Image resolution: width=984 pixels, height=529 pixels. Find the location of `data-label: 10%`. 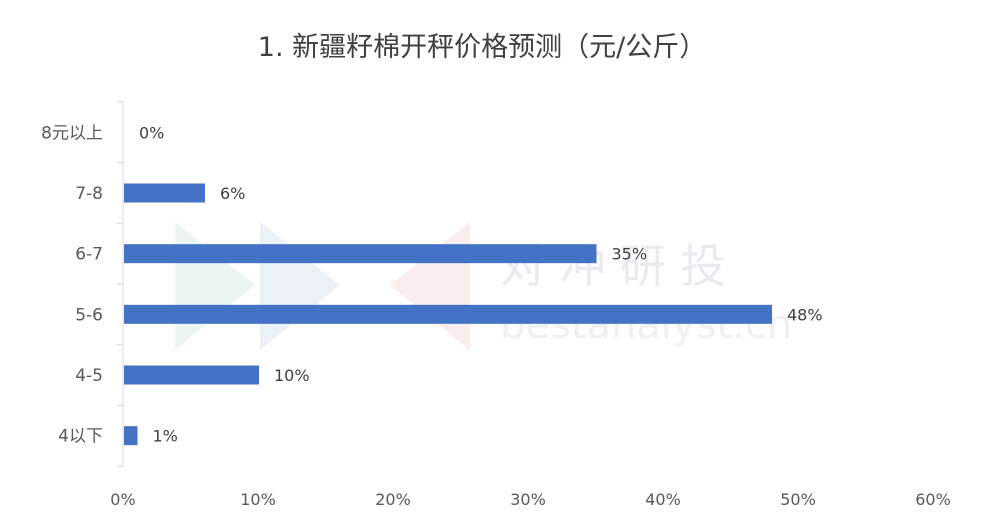

data-label: 10% is located at coordinates (292, 375).